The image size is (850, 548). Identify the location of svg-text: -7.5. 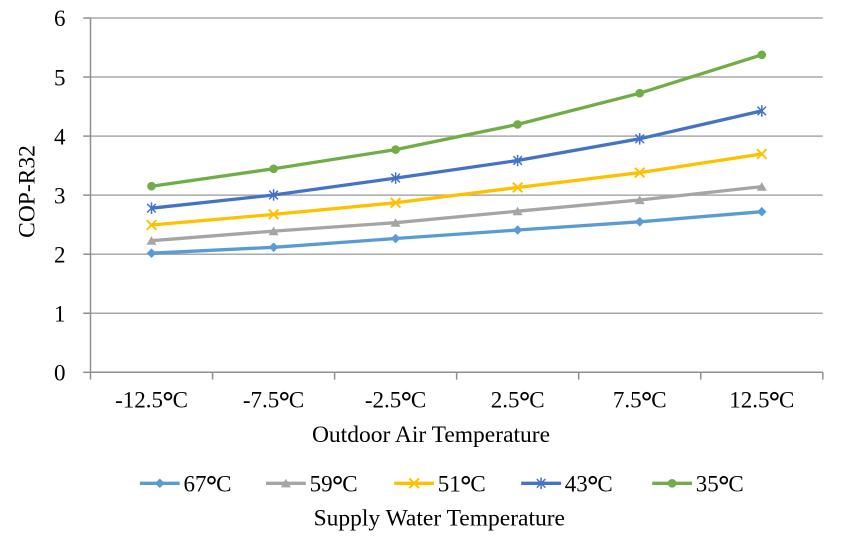
(261, 400).